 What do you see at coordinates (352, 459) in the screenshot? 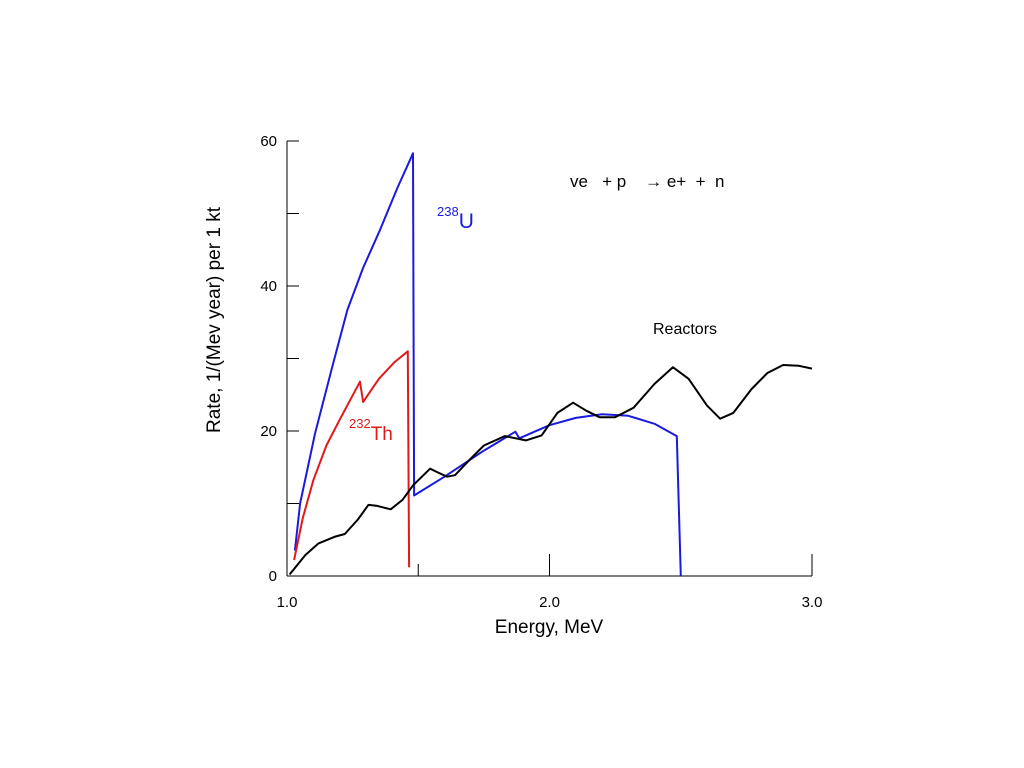
I see `series-line-232th` at bounding box center [352, 459].